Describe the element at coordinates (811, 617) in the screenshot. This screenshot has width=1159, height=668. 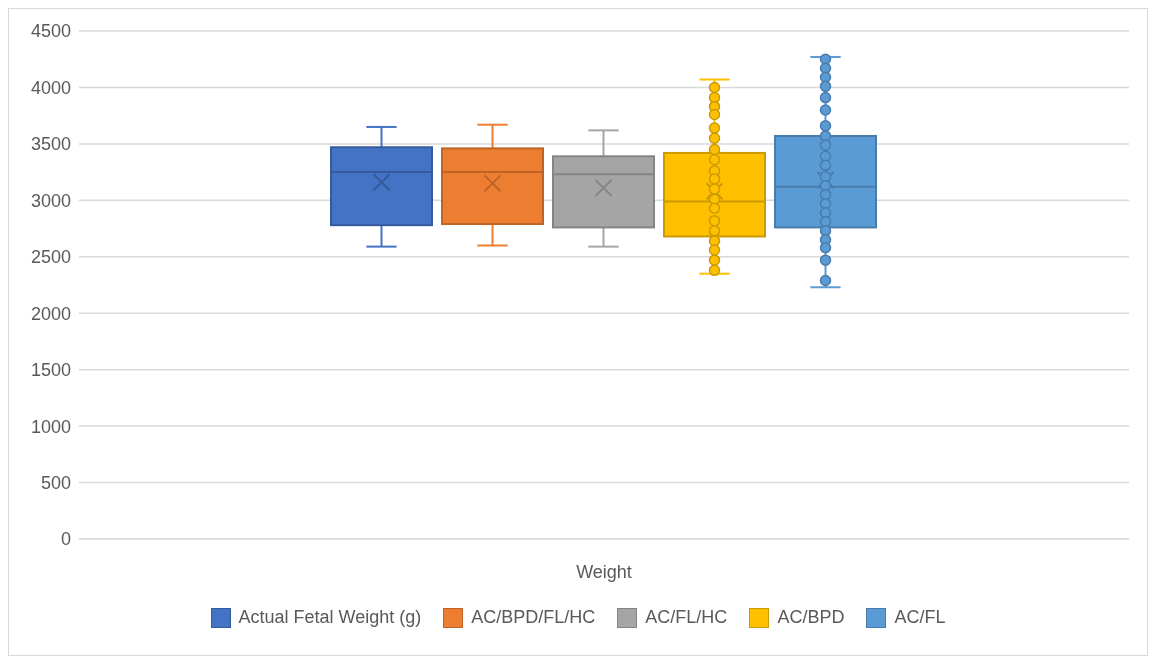
I see `legend-label: AC/BPD` at that location.